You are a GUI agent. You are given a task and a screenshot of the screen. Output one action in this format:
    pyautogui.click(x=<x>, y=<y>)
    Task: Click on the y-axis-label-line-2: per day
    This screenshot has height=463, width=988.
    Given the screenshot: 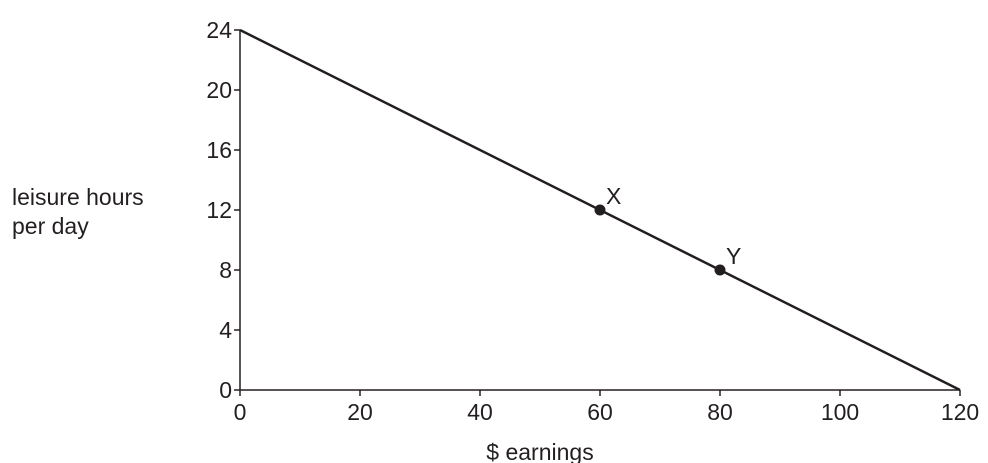 What is the action you would take?
    pyautogui.click(x=50, y=226)
    